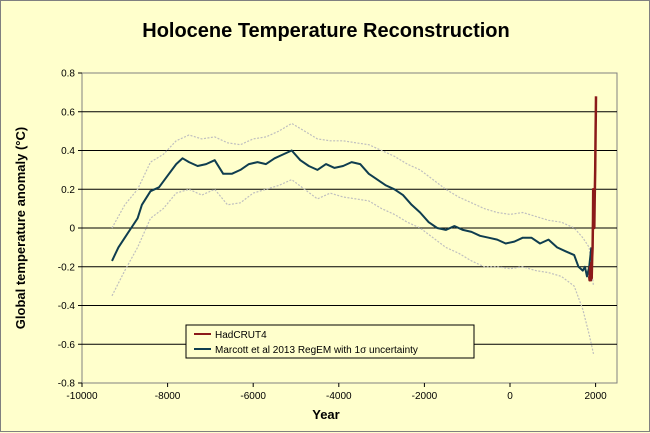  I want to click on x-axis-ticks: -10000 -8000 -6000 -4000 -2000 0 2000, so click(341, 392).